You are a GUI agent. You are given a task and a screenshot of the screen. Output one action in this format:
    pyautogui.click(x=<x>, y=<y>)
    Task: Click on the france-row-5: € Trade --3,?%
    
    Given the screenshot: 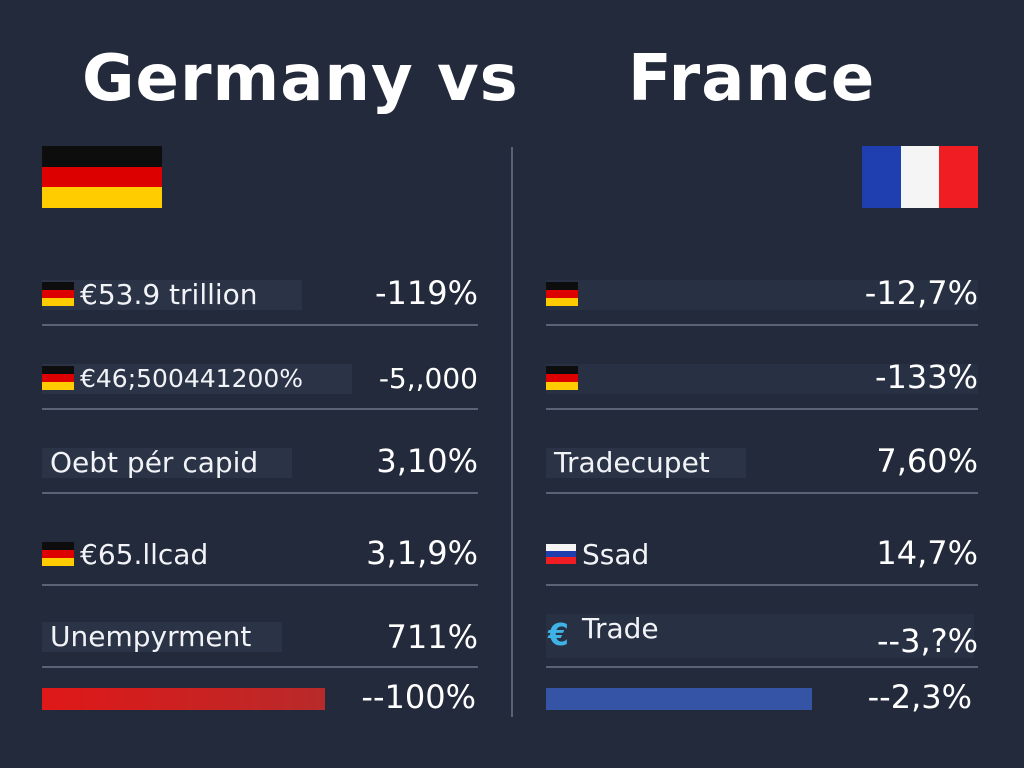 What is the action you would take?
    pyautogui.click(x=762, y=638)
    